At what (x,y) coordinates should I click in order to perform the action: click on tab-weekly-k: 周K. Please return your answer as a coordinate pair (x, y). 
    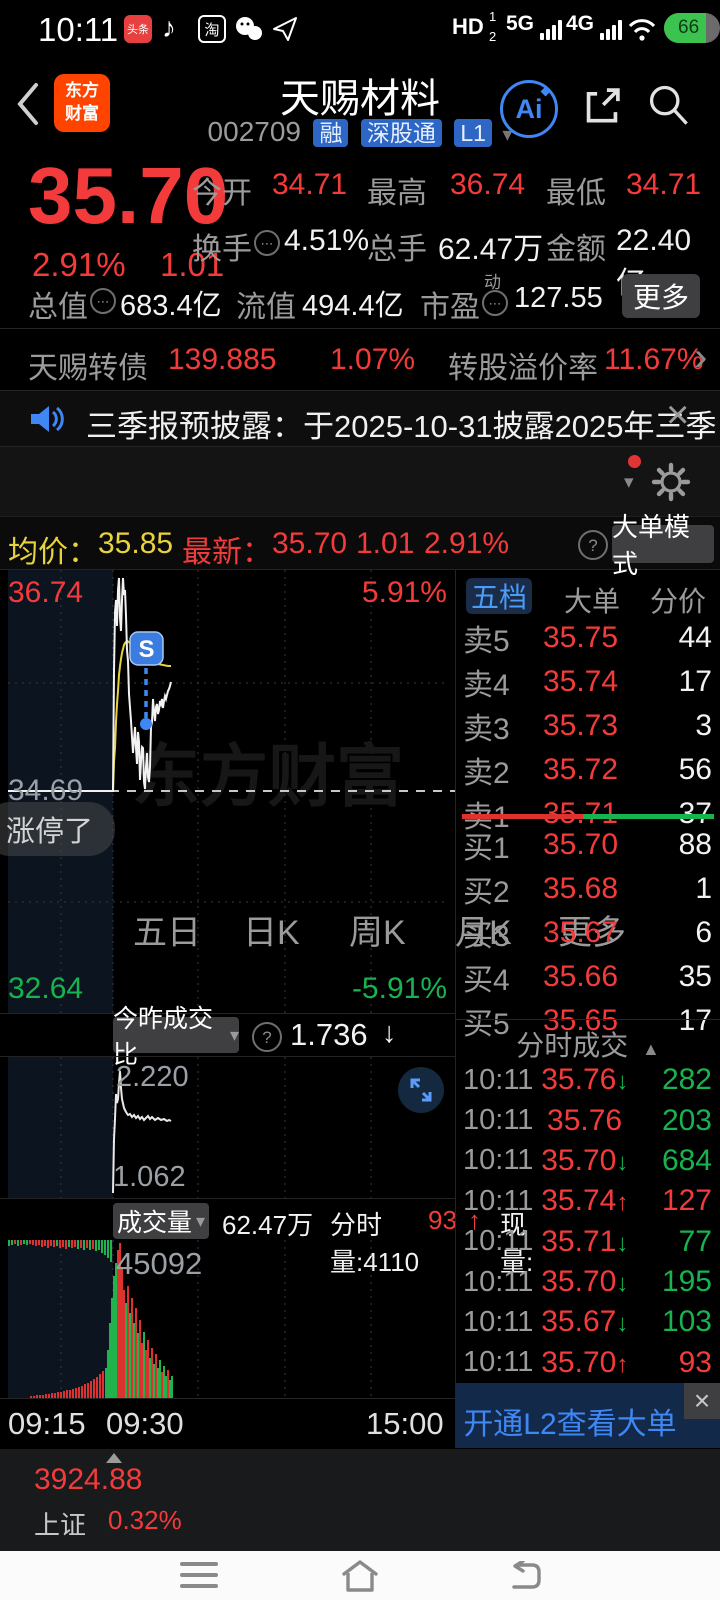
    Looking at the image, I should click on (377, 933).